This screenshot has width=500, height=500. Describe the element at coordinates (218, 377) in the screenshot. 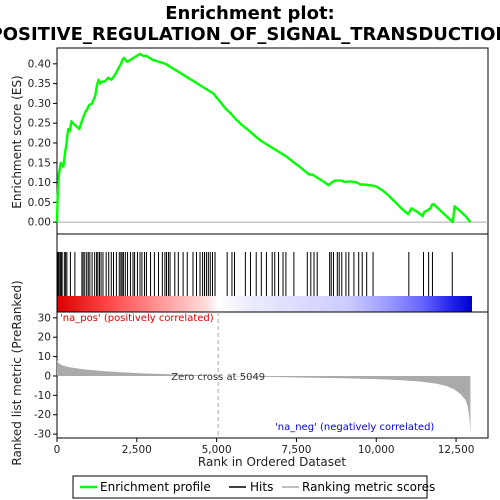

I see `zero-cross-label: Zero cross at 5049` at that location.